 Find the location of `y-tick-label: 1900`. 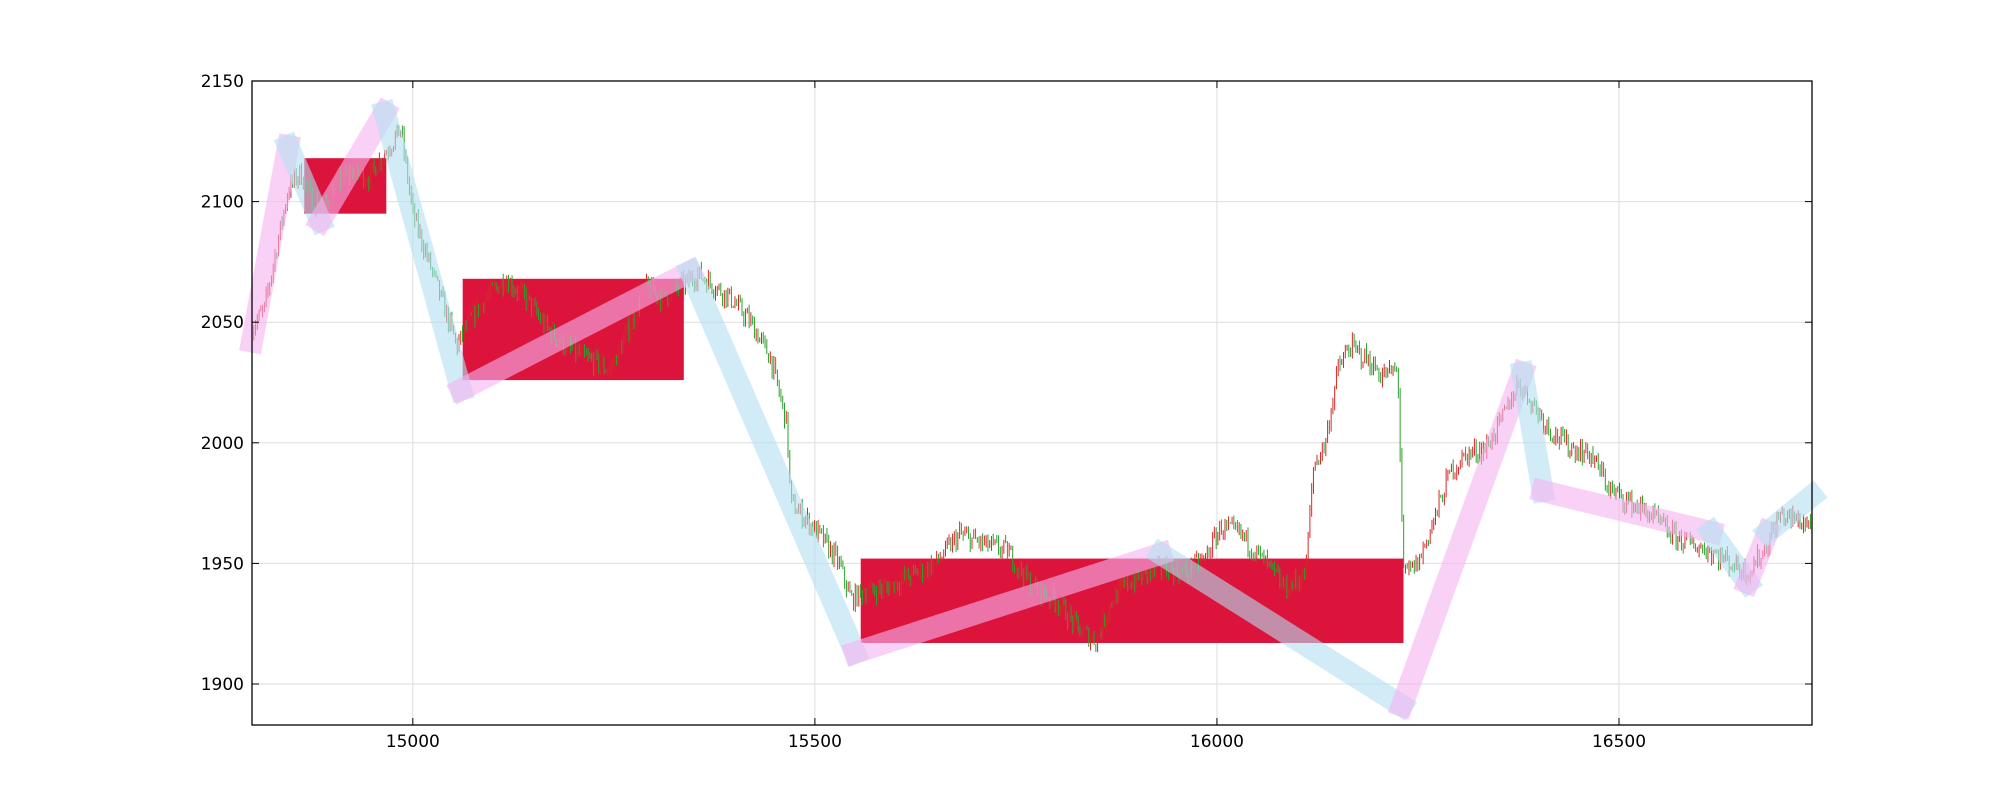

y-tick-label: 1900 is located at coordinates (222, 685).